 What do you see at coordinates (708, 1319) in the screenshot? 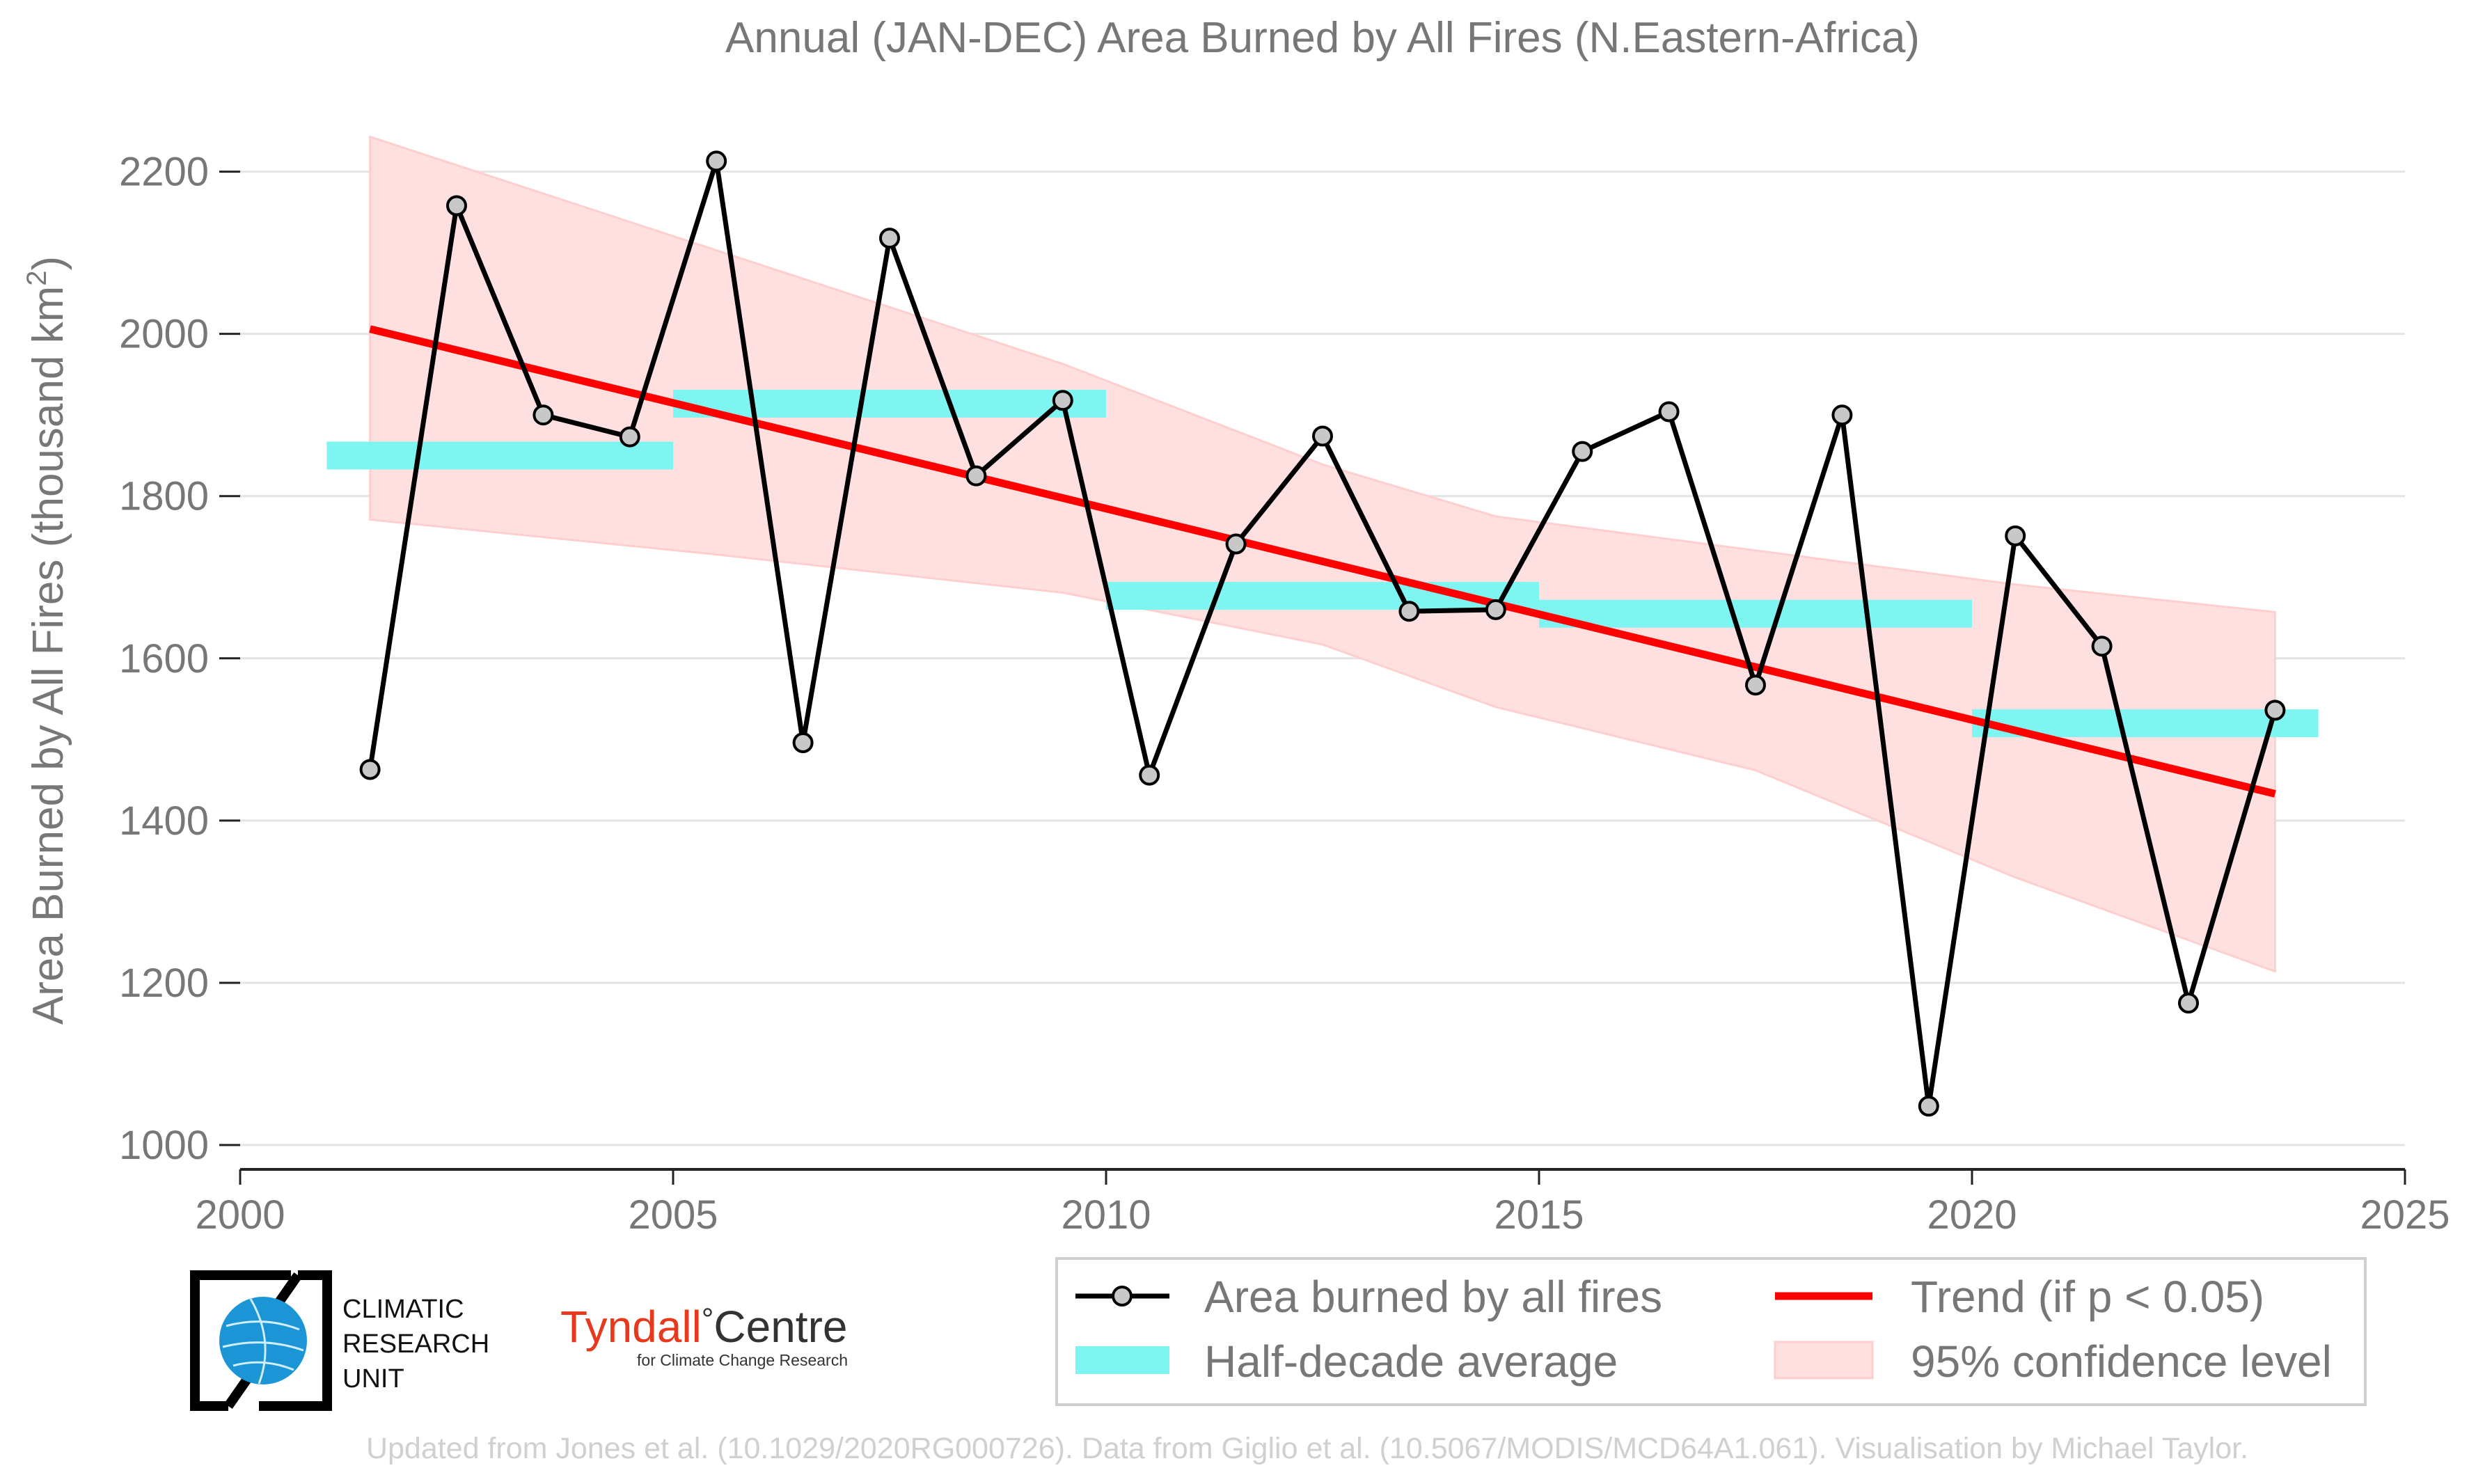
I see `tyndall-degree: °` at bounding box center [708, 1319].